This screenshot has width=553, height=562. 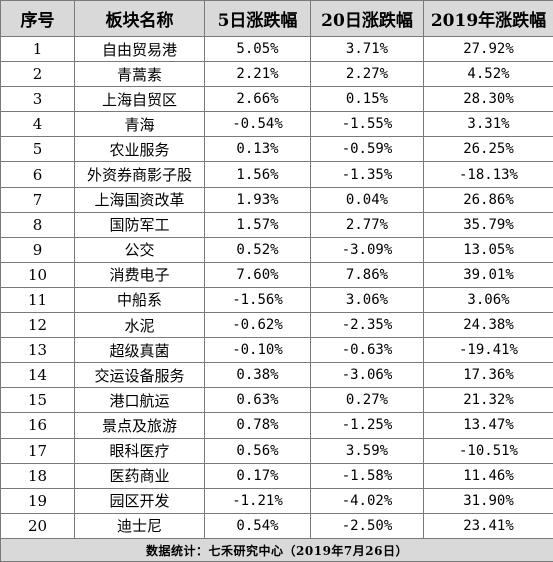 What do you see at coordinates (367, 500) in the screenshot?
I see `cell-change-20d: -4.02%` at bounding box center [367, 500].